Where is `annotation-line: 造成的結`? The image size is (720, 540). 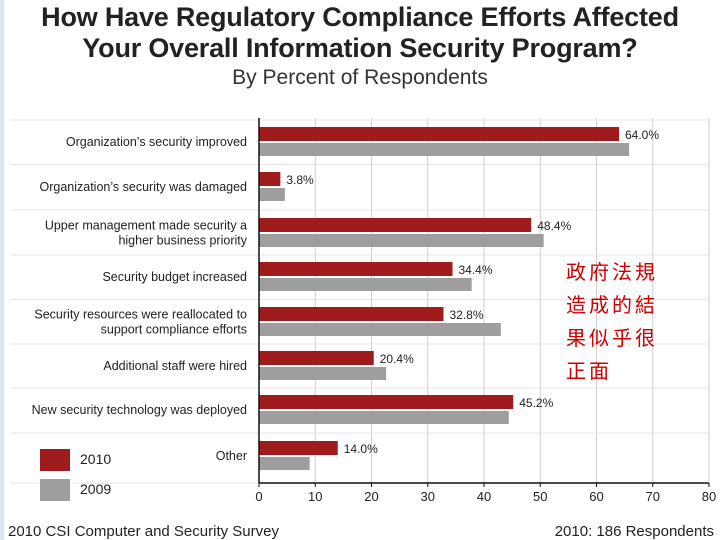 annotation-line: 造成的結 is located at coordinates (612, 305).